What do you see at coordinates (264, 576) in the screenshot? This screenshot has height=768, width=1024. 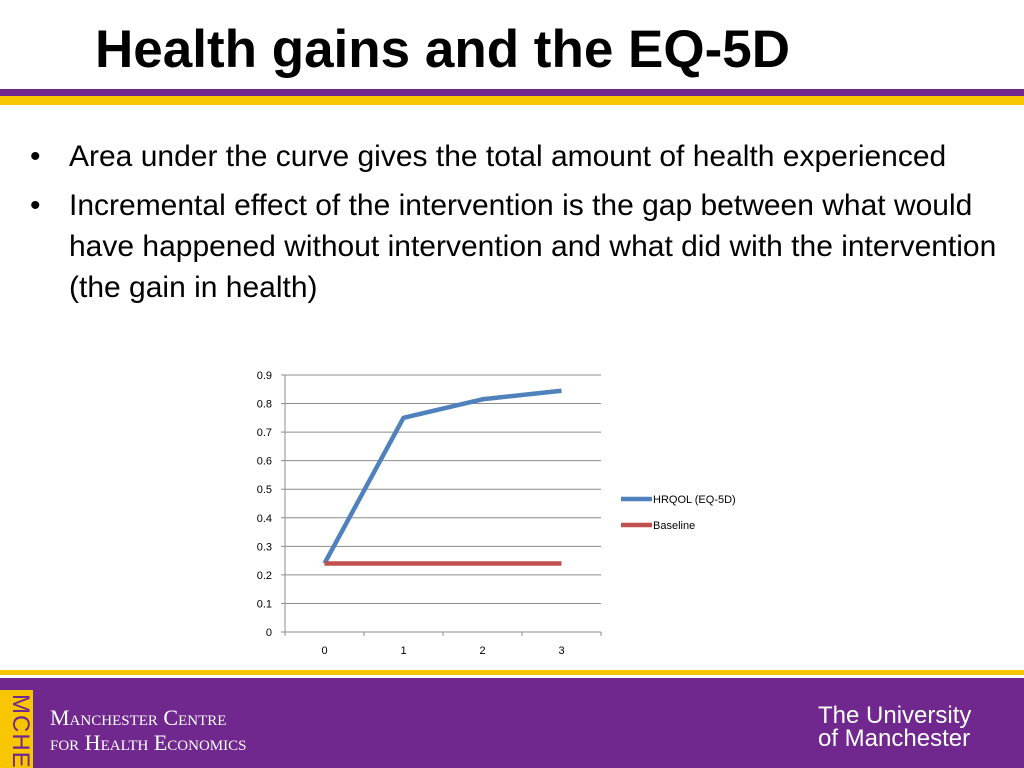 I see `y-tick-label: 0.2` at bounding box center [264, 576].